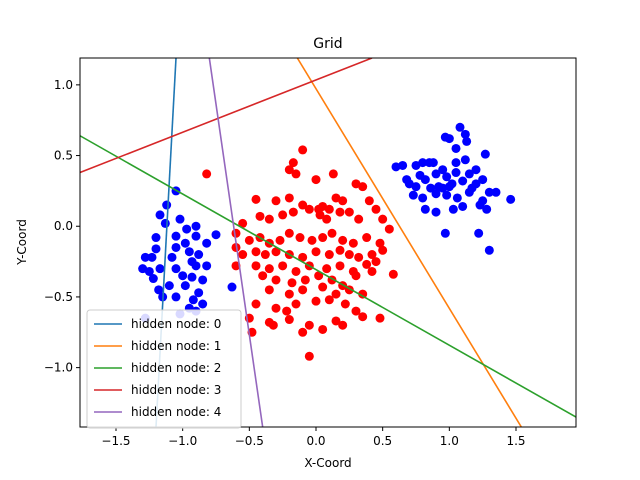 This screenshot has height=480, width=640. What do you see at coordinates (176, 412) in the screenshot?
I see `legend-label: hidden node: 4` at bounding box center [176, 412].